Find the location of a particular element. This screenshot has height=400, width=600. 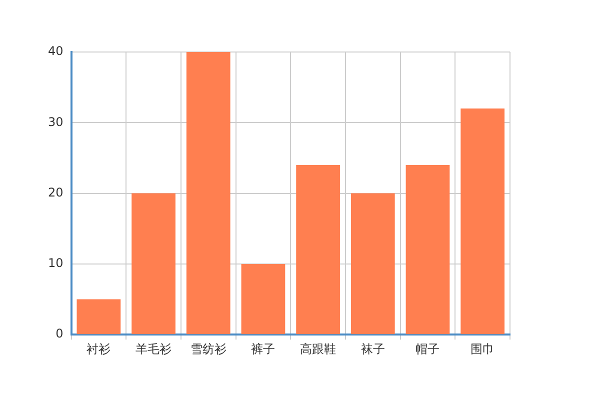

x-tick-label: 裤子 is located at coordinates (263, 349).